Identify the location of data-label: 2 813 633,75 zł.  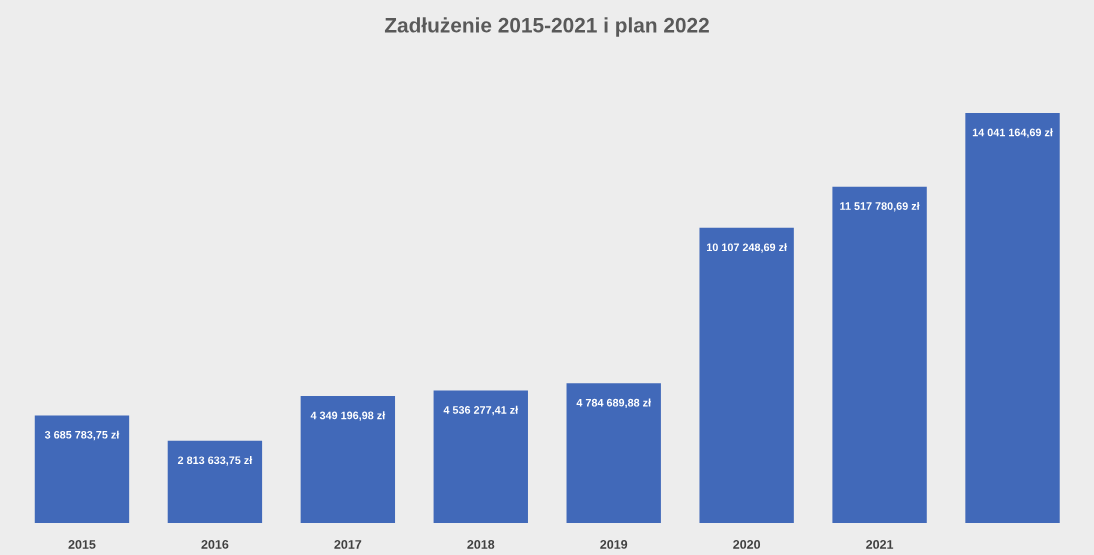
(215, 461).